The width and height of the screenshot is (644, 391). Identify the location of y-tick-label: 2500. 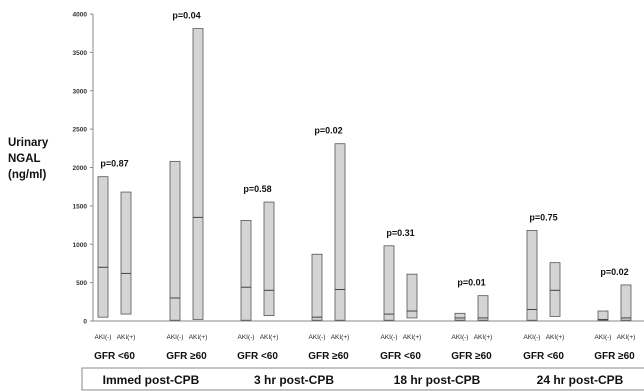
(80, 130).